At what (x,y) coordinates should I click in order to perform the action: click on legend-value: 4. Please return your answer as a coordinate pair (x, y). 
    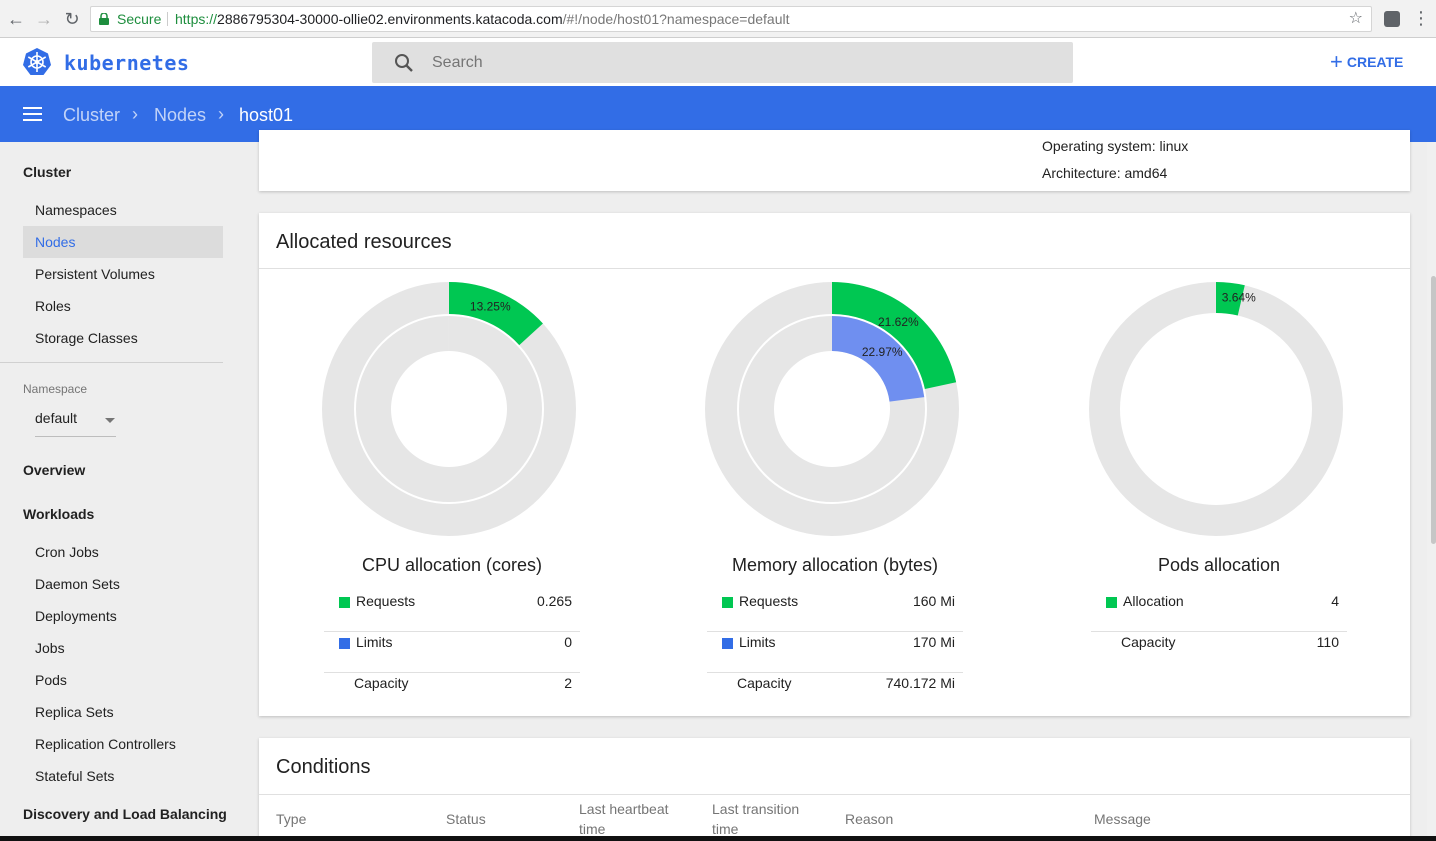
    Looking at the image, I should click on (1335, 601).